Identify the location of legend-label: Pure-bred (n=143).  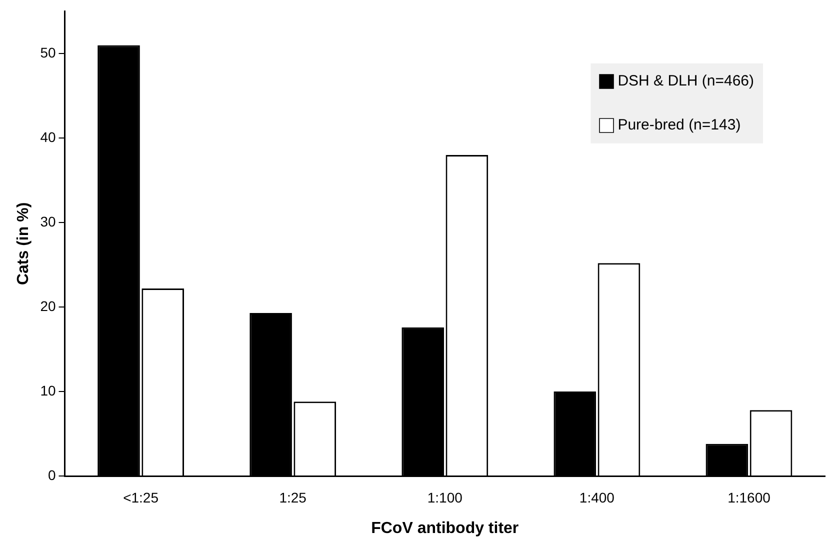
(679, 125).